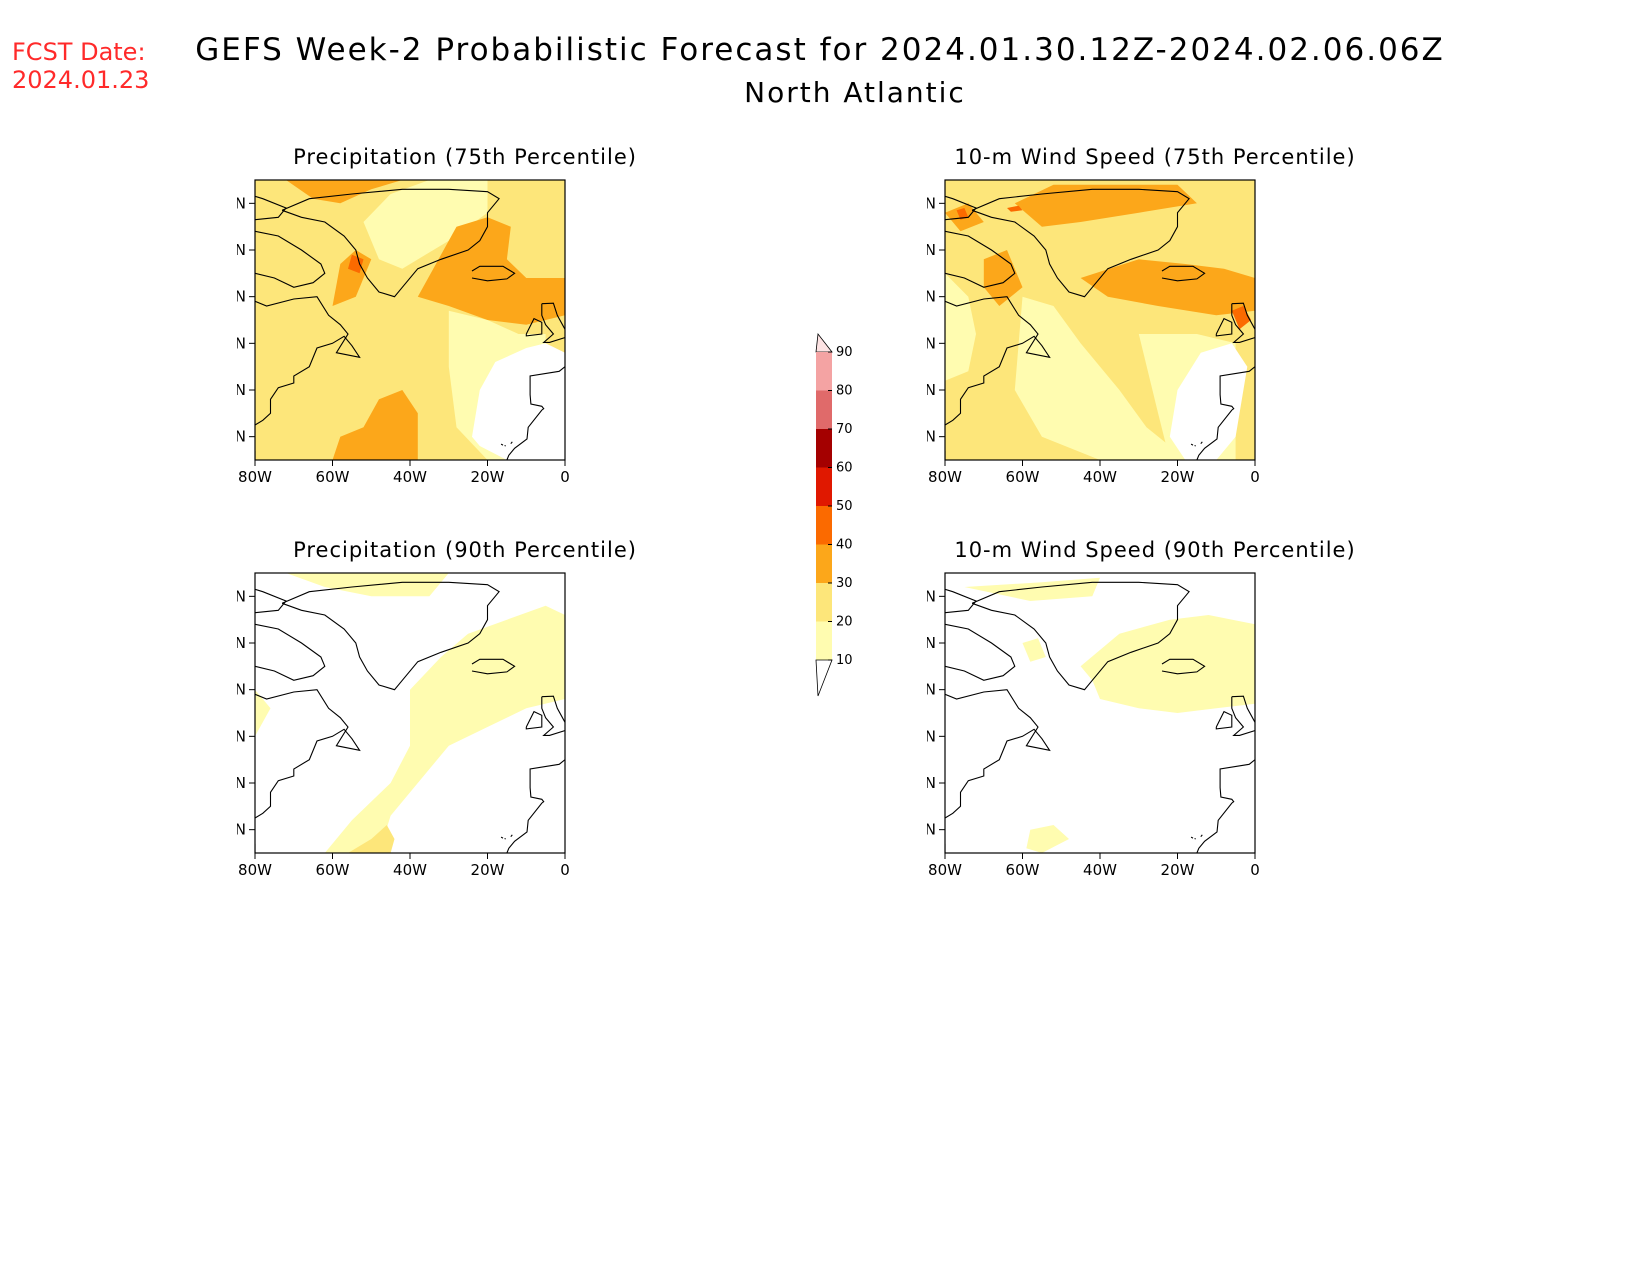 This screenshot has width=1650, height=1275. What do you see at coordinates (844, 660) in the screenshot?
I see `colorbar-level-label: 10` at bounding box center [844, 660].